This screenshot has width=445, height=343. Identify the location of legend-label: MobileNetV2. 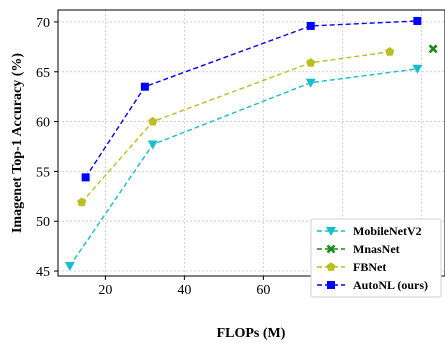
(387, 231).